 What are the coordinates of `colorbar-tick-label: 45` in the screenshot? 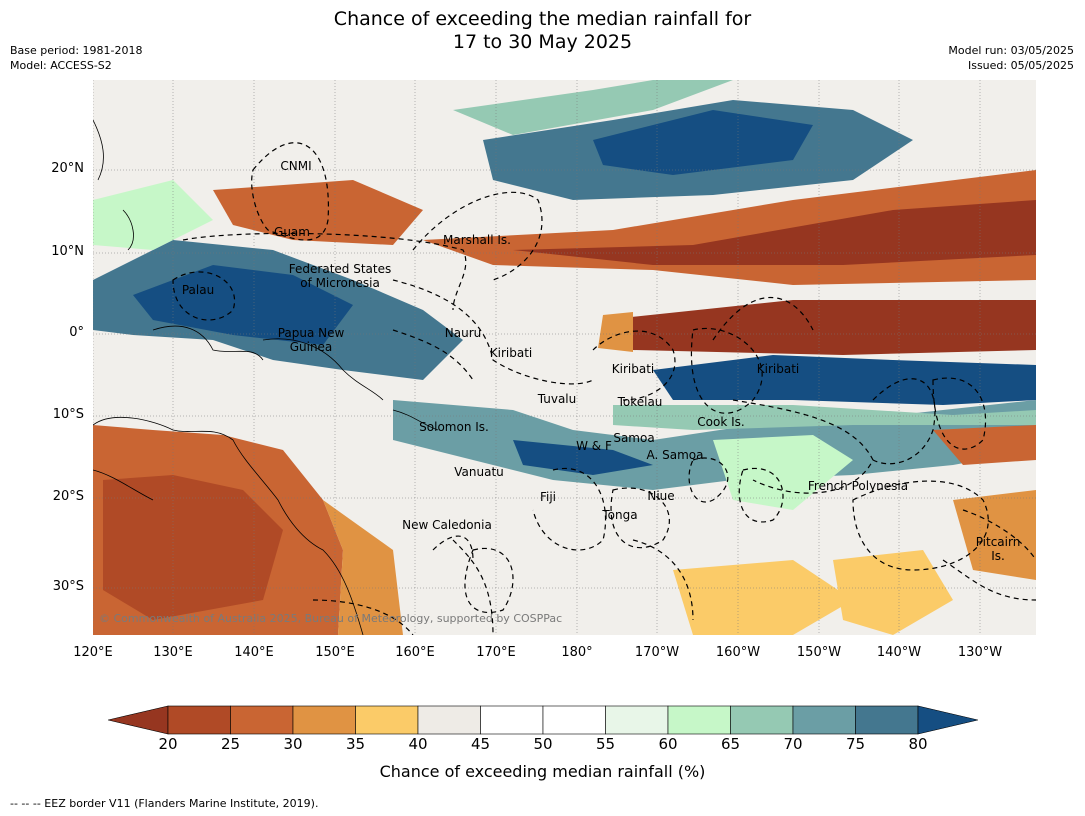 It's located at (480, 744).